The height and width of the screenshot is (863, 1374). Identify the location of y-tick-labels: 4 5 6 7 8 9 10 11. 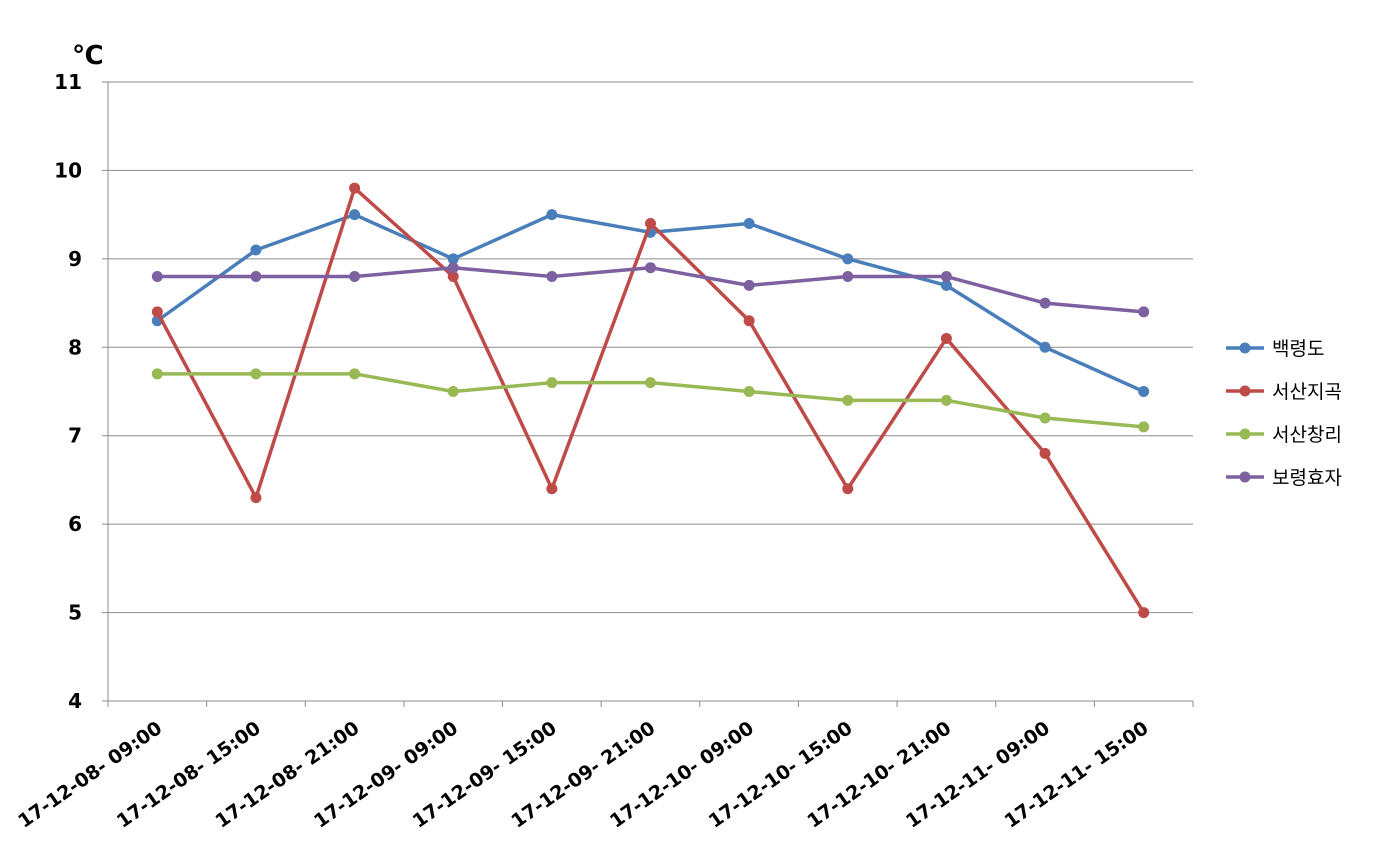
(68, 391).